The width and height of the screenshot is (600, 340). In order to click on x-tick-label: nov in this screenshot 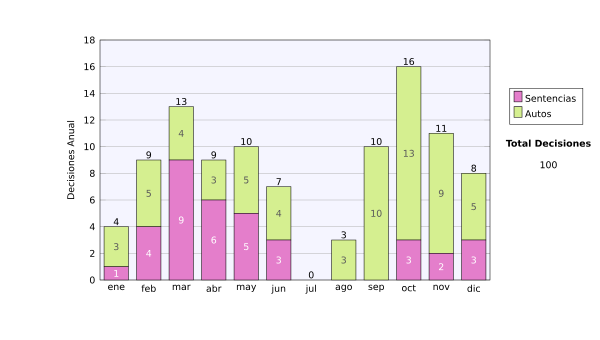, I will do `click(442, 287)`.